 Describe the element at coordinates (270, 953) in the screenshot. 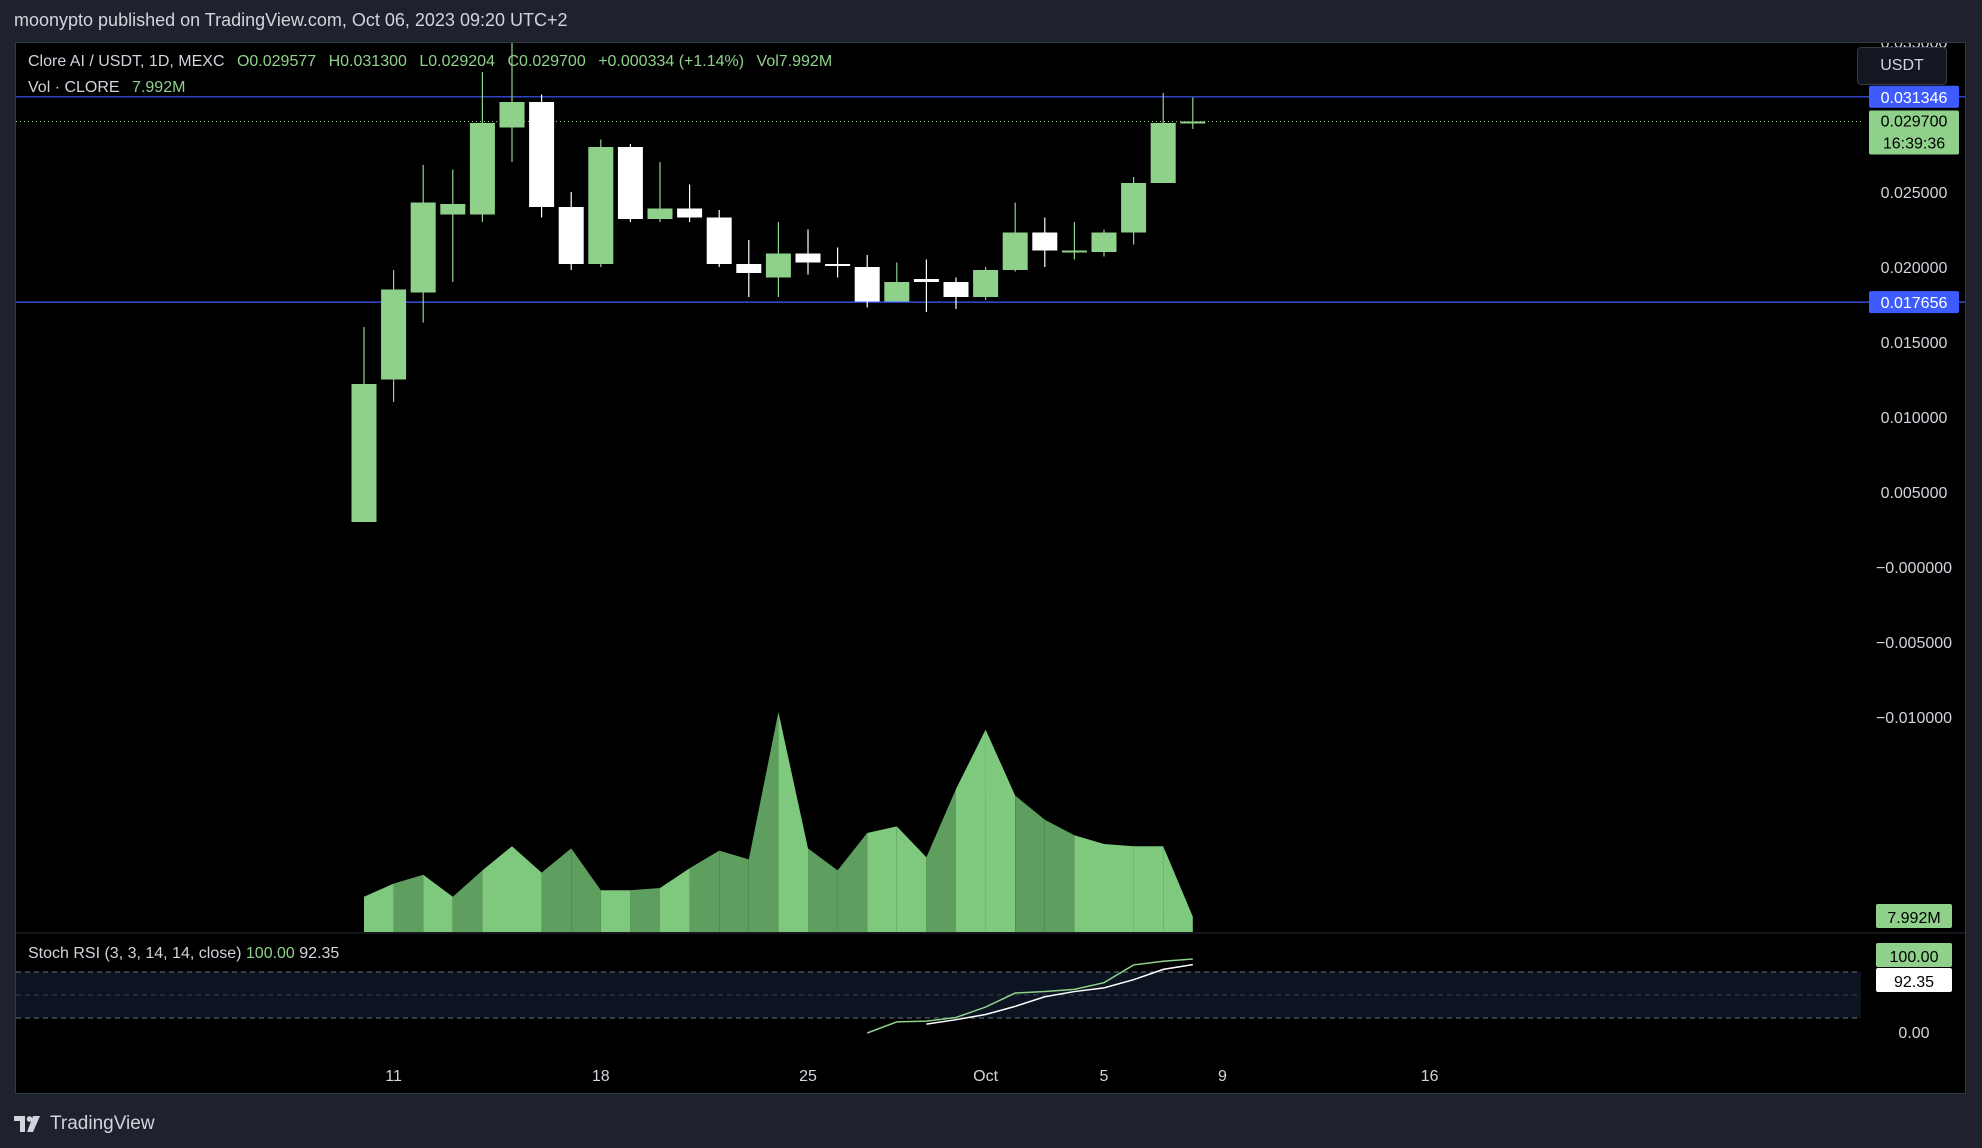

I see `stoch-rsi-k-value: 100.00` at that location.